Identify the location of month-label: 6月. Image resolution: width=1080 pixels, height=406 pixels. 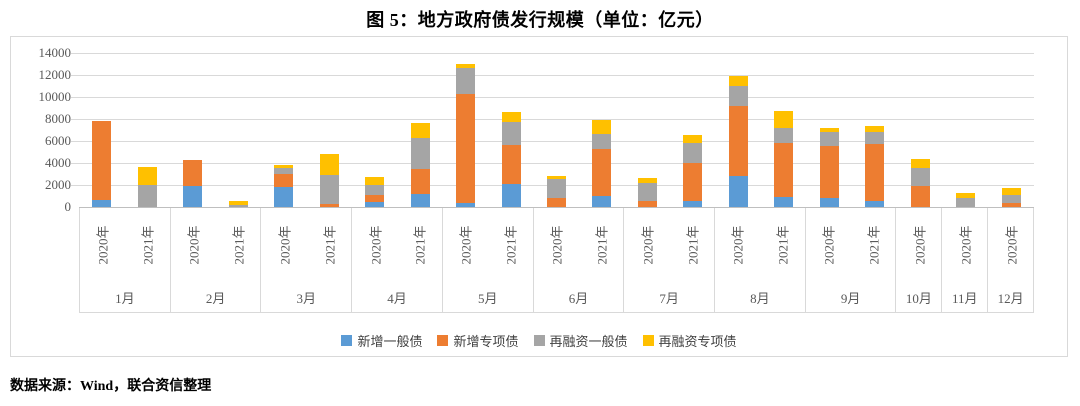
(578, 298).